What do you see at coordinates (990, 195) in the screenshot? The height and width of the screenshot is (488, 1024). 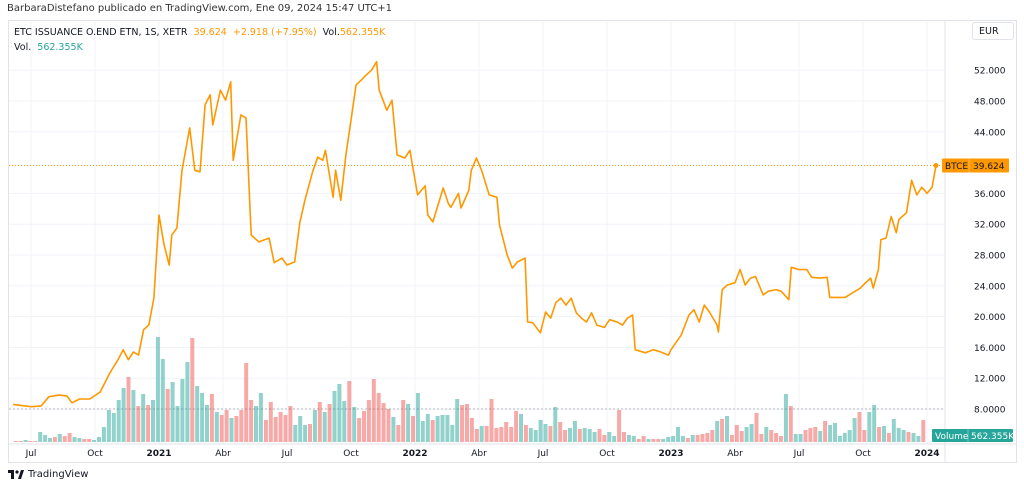 I see `y-tick-label: 36.000` at bounding box center [990, 195].